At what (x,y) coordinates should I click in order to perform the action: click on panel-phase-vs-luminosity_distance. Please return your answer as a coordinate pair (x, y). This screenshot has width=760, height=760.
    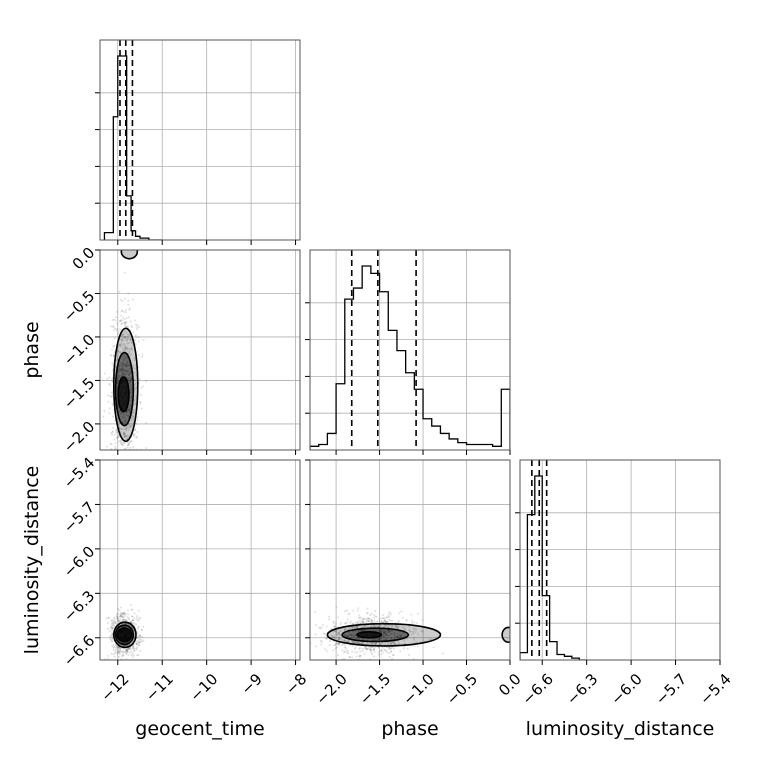
    Looking at the image, I should click on (408, 562).